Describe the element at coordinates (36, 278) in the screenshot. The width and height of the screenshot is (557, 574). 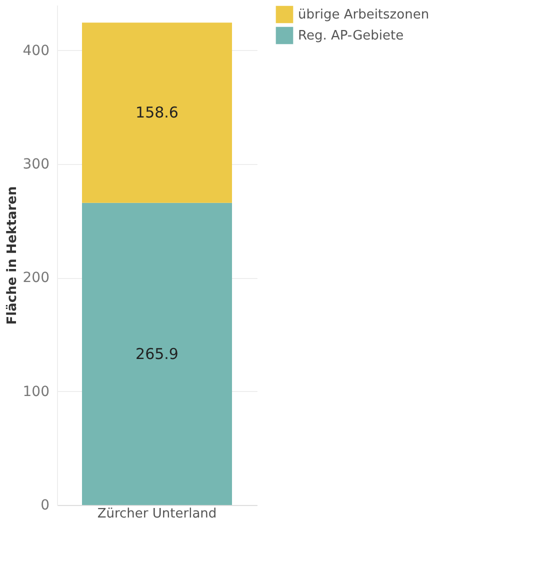
I see `y-tick-label: 200` at that location.